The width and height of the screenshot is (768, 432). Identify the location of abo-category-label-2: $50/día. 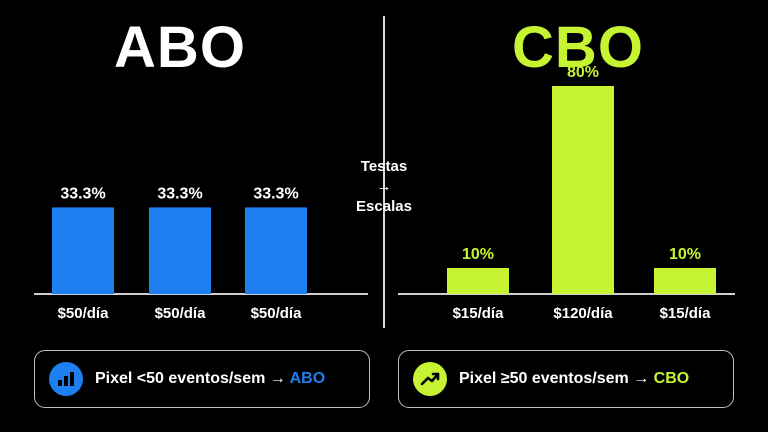
(181, 313).